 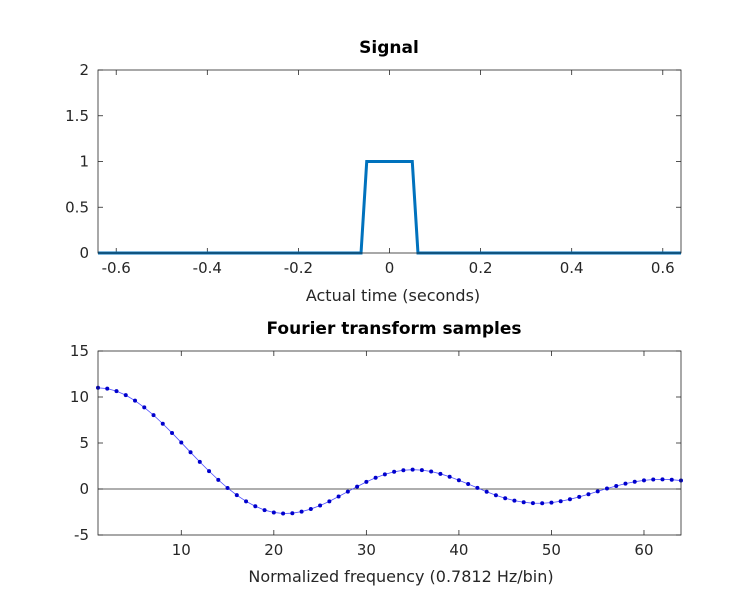 I want to click on signal-y-tick-label: 1, so click(x=84, y=162).